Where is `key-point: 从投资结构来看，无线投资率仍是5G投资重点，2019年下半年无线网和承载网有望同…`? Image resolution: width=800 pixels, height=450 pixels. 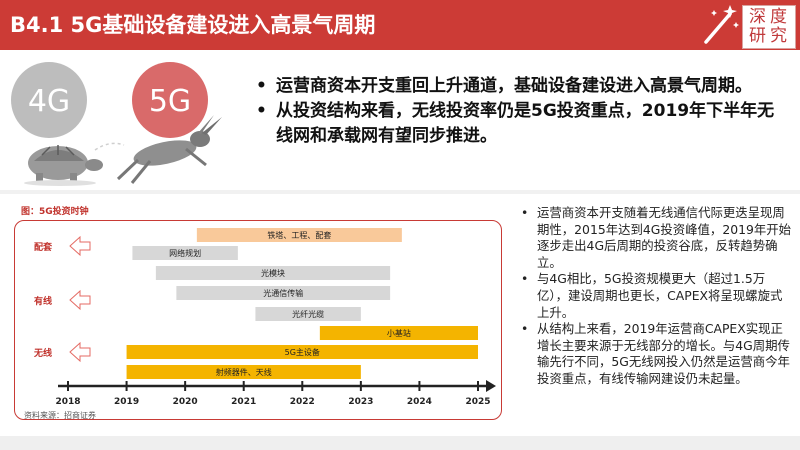
key-point: 从投资结构来看，无线投资率仍是5G投资重点，2019年下半年无线网和承载网有望同… is located at coordinates (521, 124).